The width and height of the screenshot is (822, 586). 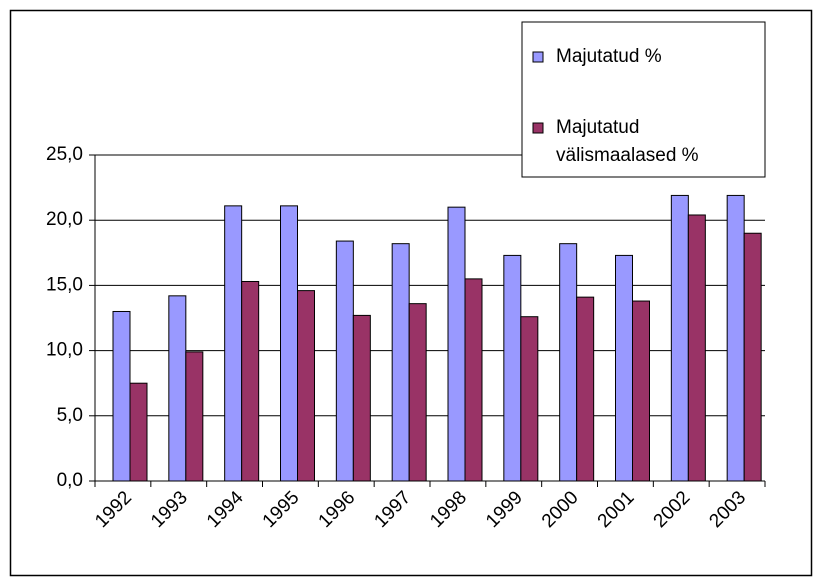 What do you see at coordinates (64, 284) in the screenshot?
I see `y-tick-label: 15,0` at bounding box center [64, 284].